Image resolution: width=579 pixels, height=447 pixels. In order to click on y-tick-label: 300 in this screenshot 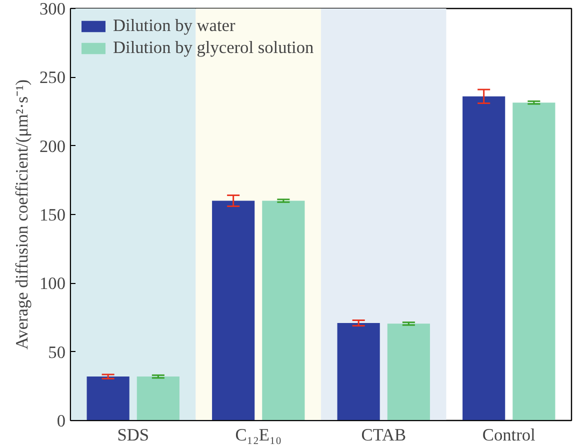, I will do `click(53, 9)`.